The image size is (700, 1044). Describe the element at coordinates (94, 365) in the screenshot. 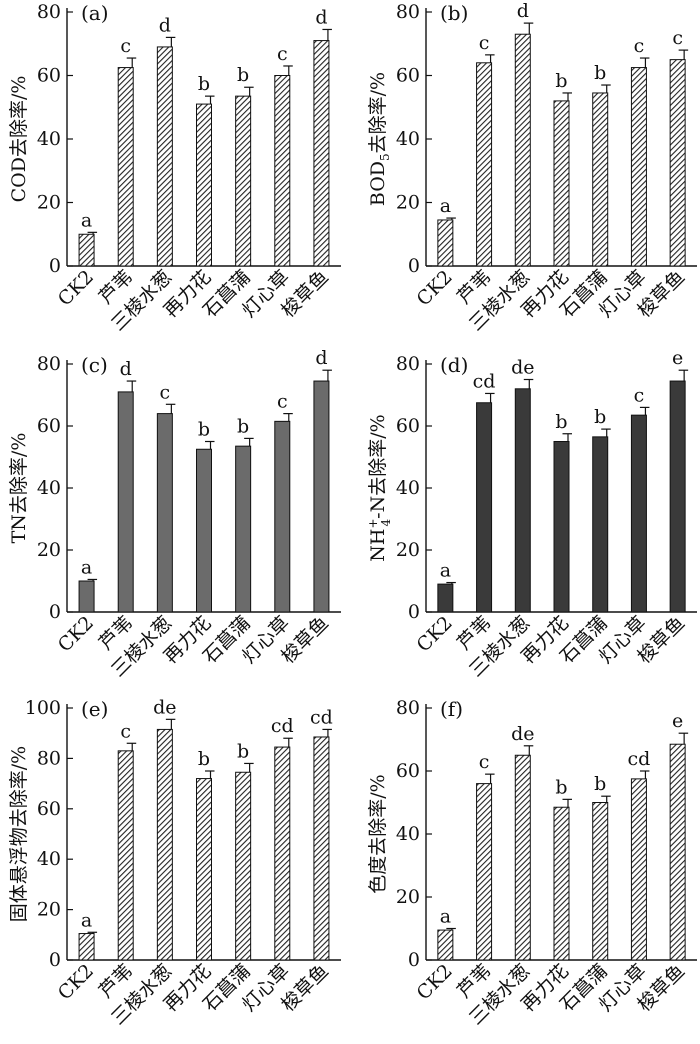

I see `panel-label: (c)` at that location.